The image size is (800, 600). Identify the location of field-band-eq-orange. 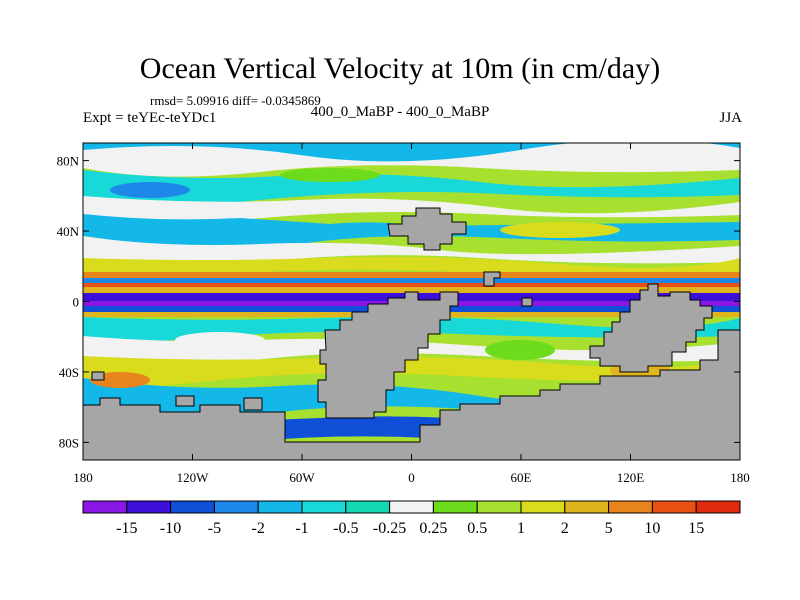
(411, 275).